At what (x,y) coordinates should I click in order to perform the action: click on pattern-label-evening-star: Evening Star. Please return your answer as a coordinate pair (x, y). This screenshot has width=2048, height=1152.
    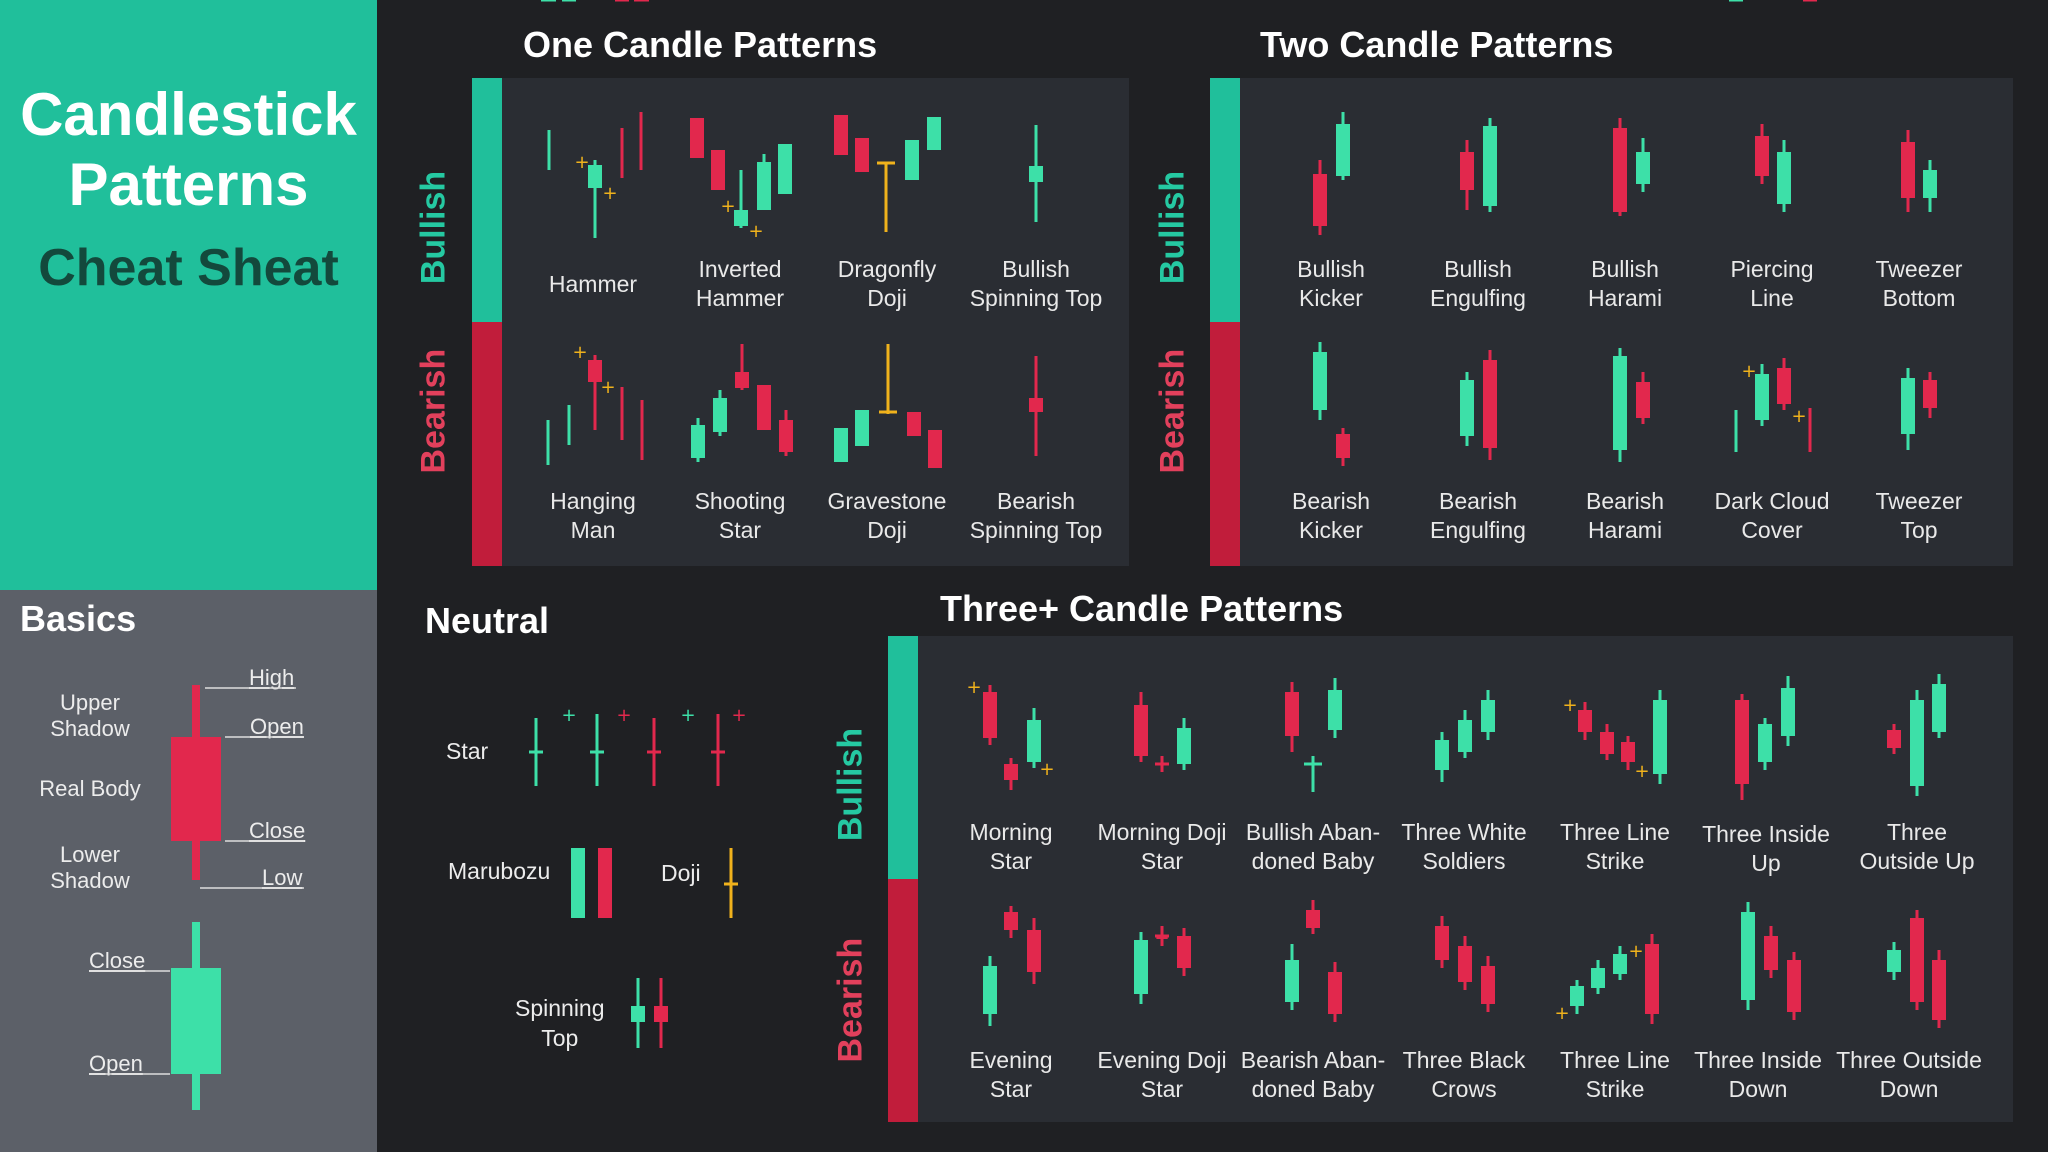
    Looking at the image, I should click on (1011, 1074).